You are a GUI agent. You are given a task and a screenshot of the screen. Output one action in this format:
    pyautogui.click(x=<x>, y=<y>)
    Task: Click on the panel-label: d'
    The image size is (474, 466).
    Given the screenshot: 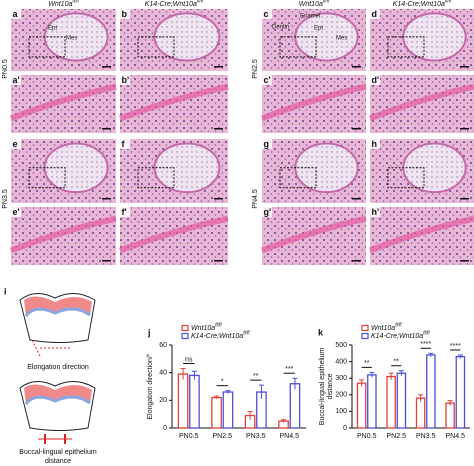 What is the action you would take?
    pyautogui.click(x=376, y=80)
    